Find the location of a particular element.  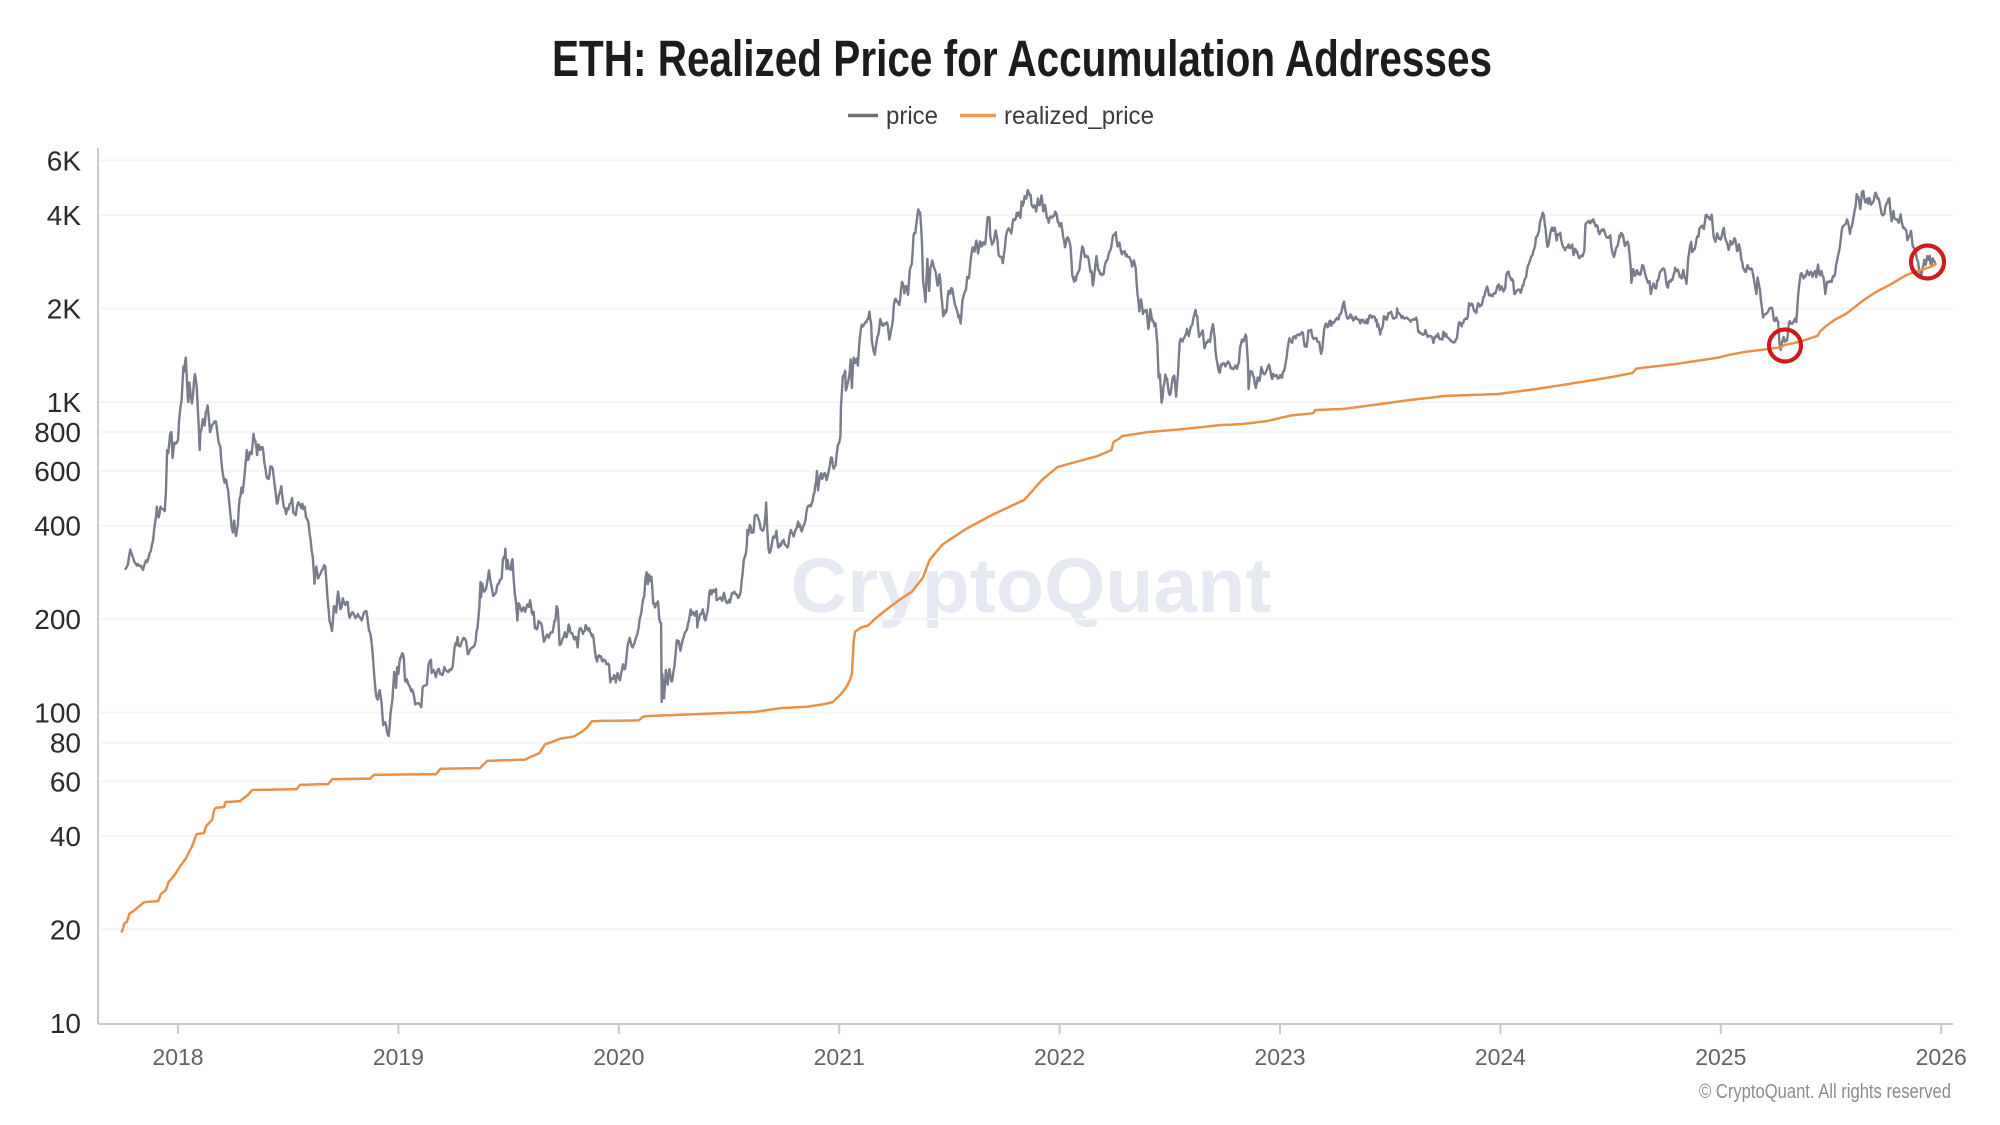

svg-text: 2021 is located at coordinates (839, 1057).